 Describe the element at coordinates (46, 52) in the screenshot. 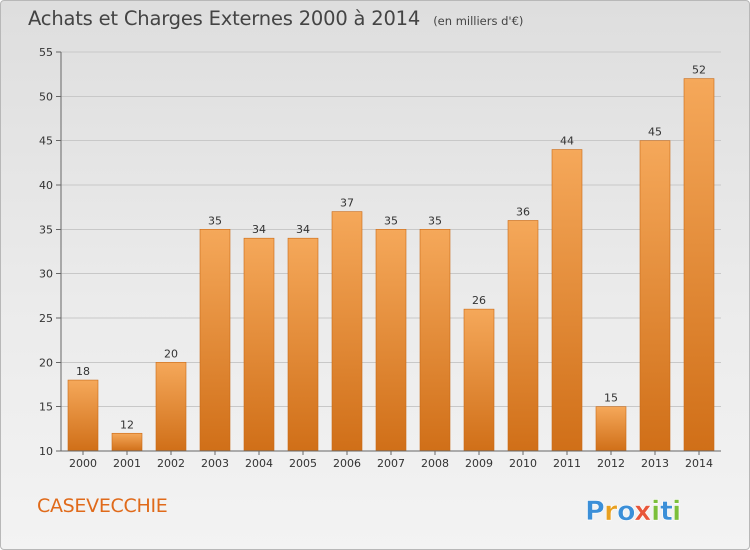

I see `y-tick-label: 55` at that location.